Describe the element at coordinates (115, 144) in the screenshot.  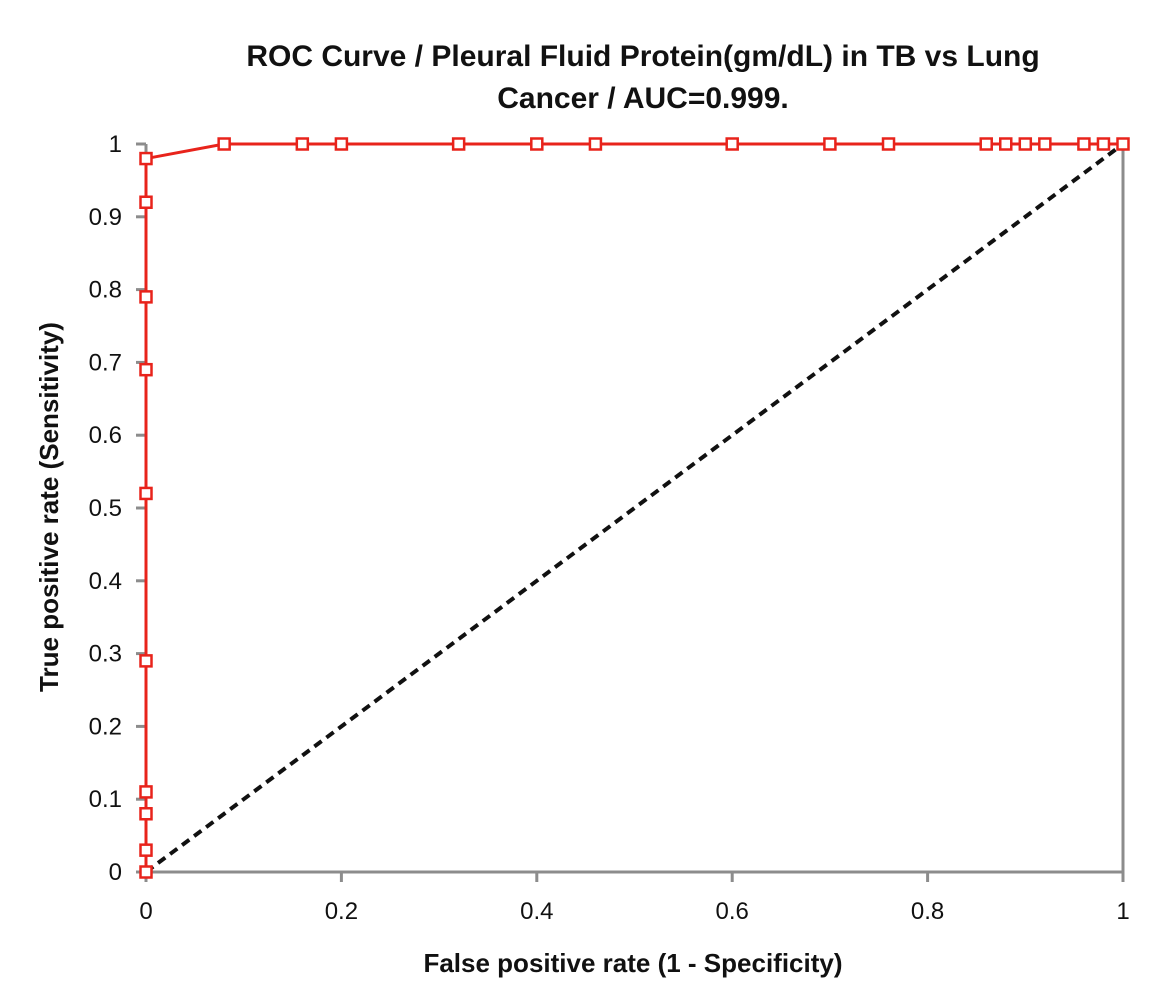
I see `y-tick-label: 1` at that location.